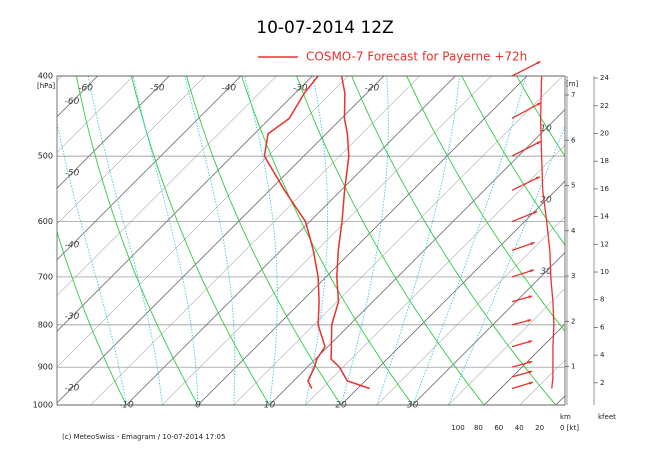  Describe the element at coordinates (602, 300) in the screenshot. I see `kfeet-tick-label: 8` at that location.